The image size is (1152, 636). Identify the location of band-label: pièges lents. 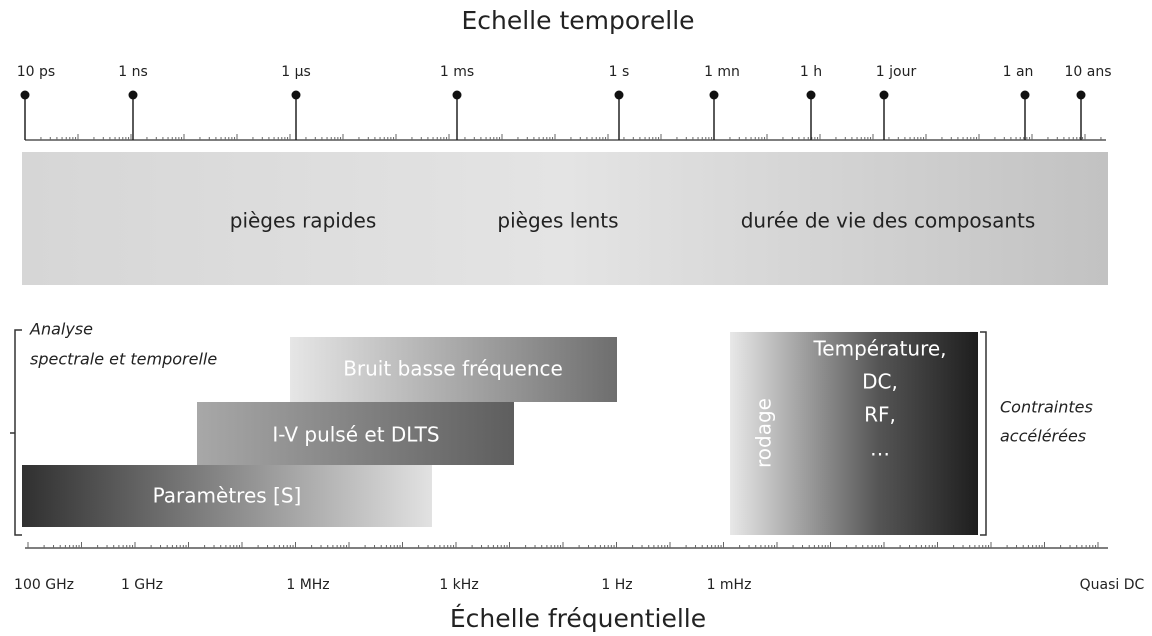
(557, 221).